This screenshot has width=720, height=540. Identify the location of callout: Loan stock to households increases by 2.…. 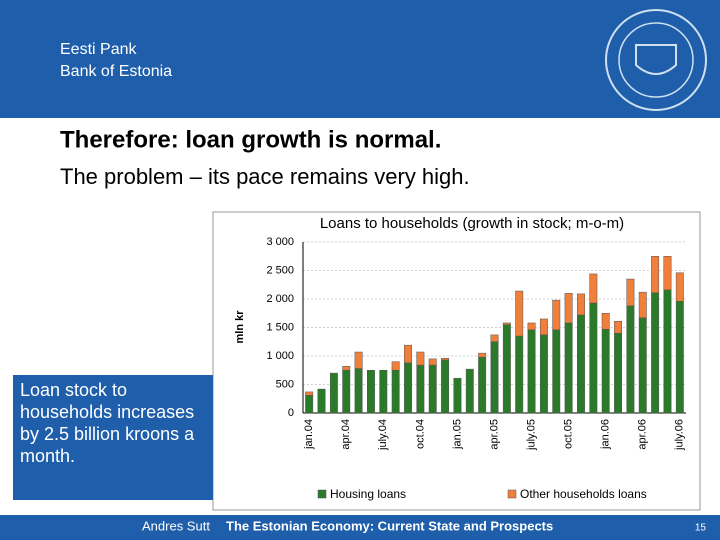
(113, 437).